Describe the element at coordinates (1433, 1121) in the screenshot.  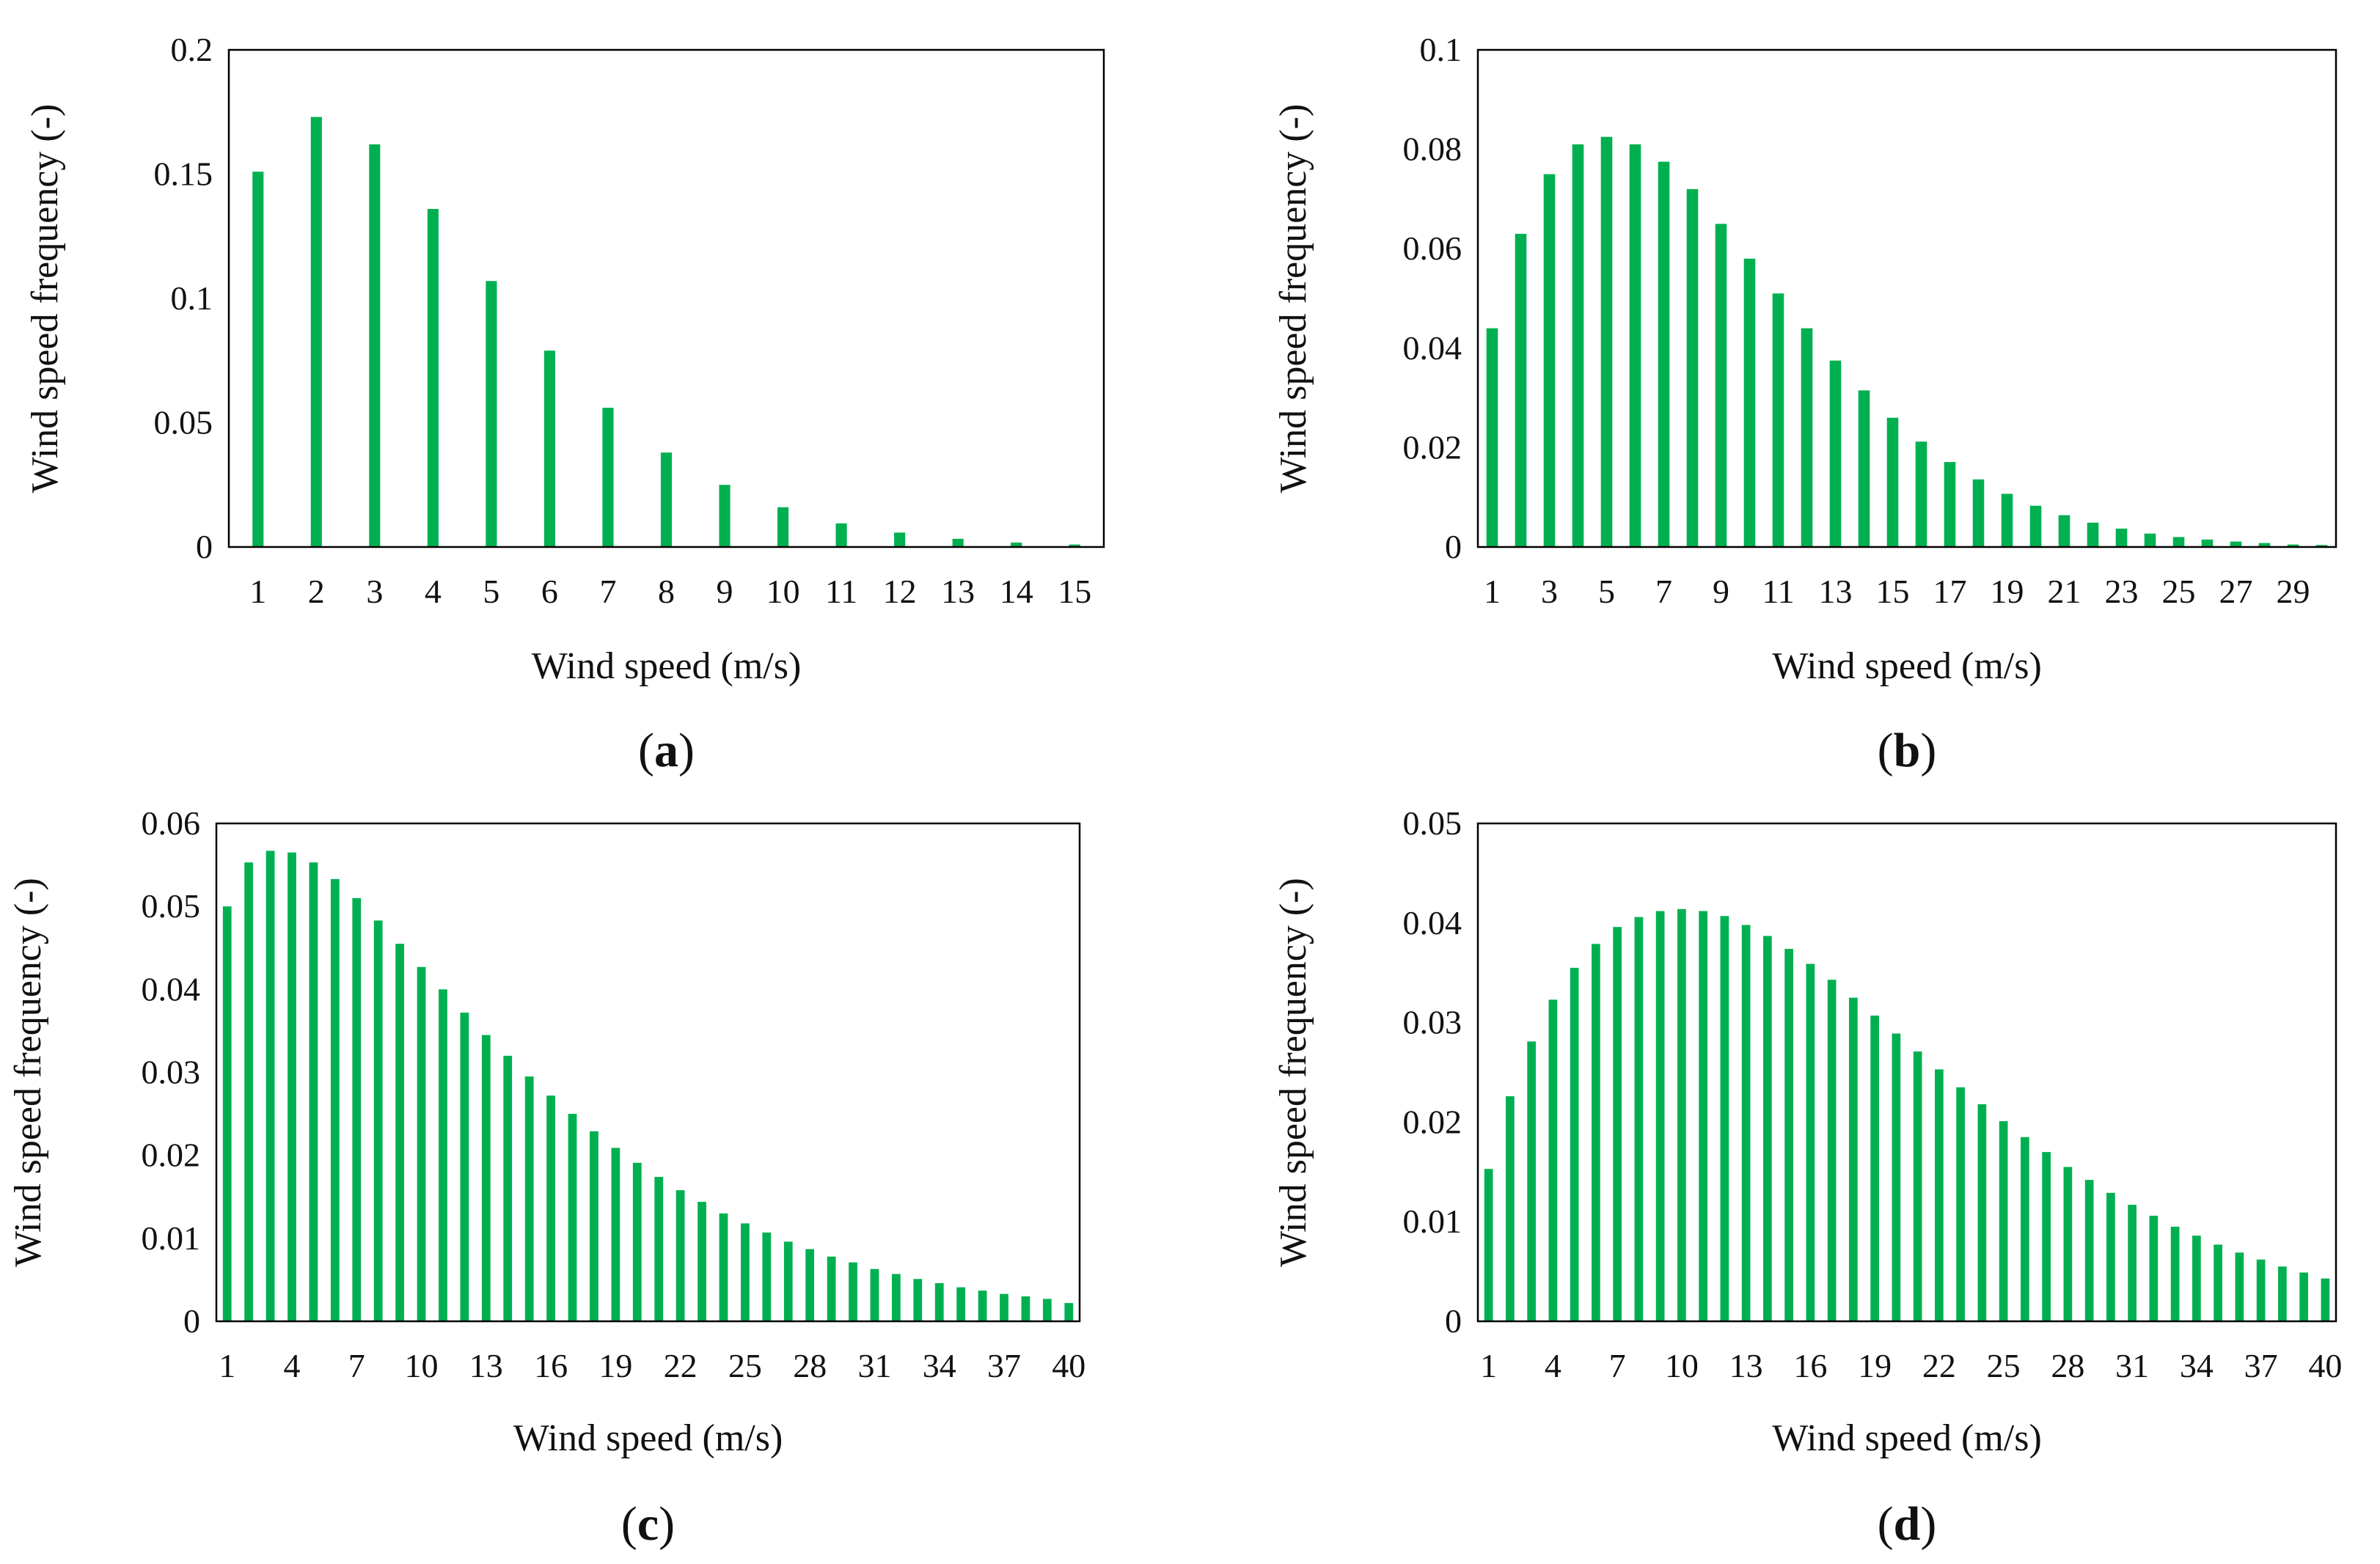
I see `y-tick-label-d: 0.02` at that location.